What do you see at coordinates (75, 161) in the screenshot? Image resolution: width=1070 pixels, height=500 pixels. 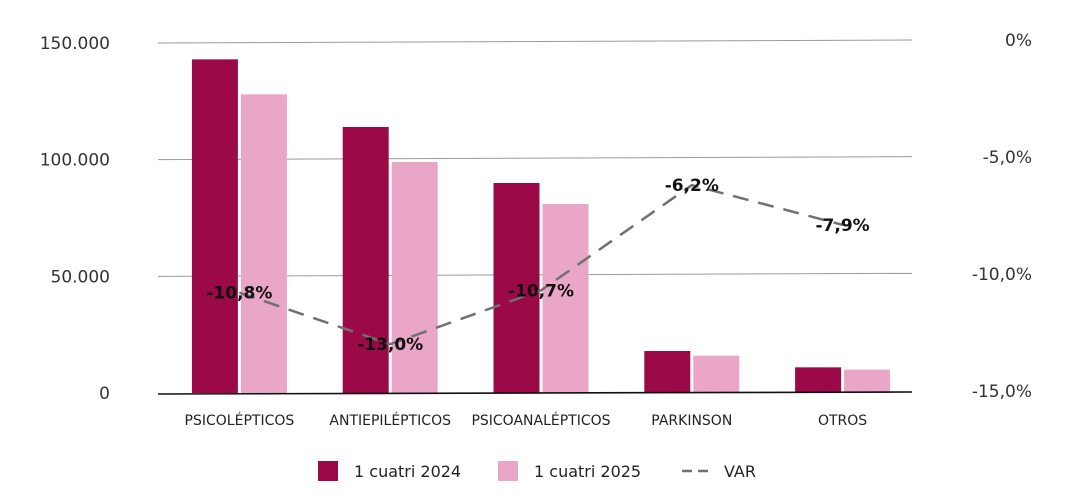 I see `left-axis-tick-label: 100.000` at bounding box center [75, 161].